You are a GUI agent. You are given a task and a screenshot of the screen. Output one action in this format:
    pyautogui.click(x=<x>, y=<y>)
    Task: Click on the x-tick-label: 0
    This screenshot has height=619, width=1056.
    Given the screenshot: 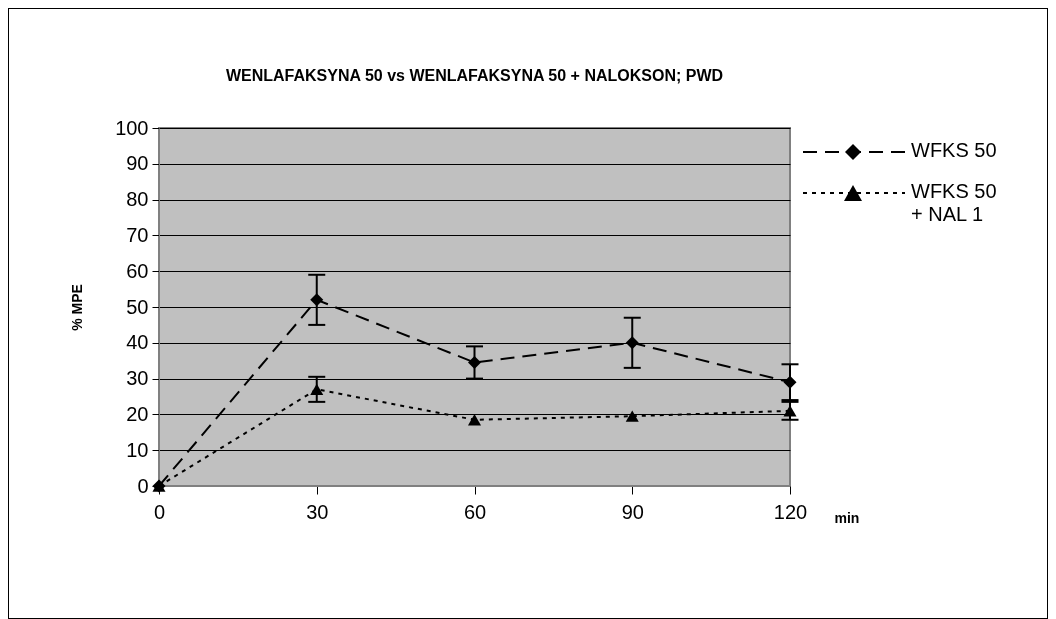 What is the action you would take?
    pyautogui.click(x=159, y=511)
    